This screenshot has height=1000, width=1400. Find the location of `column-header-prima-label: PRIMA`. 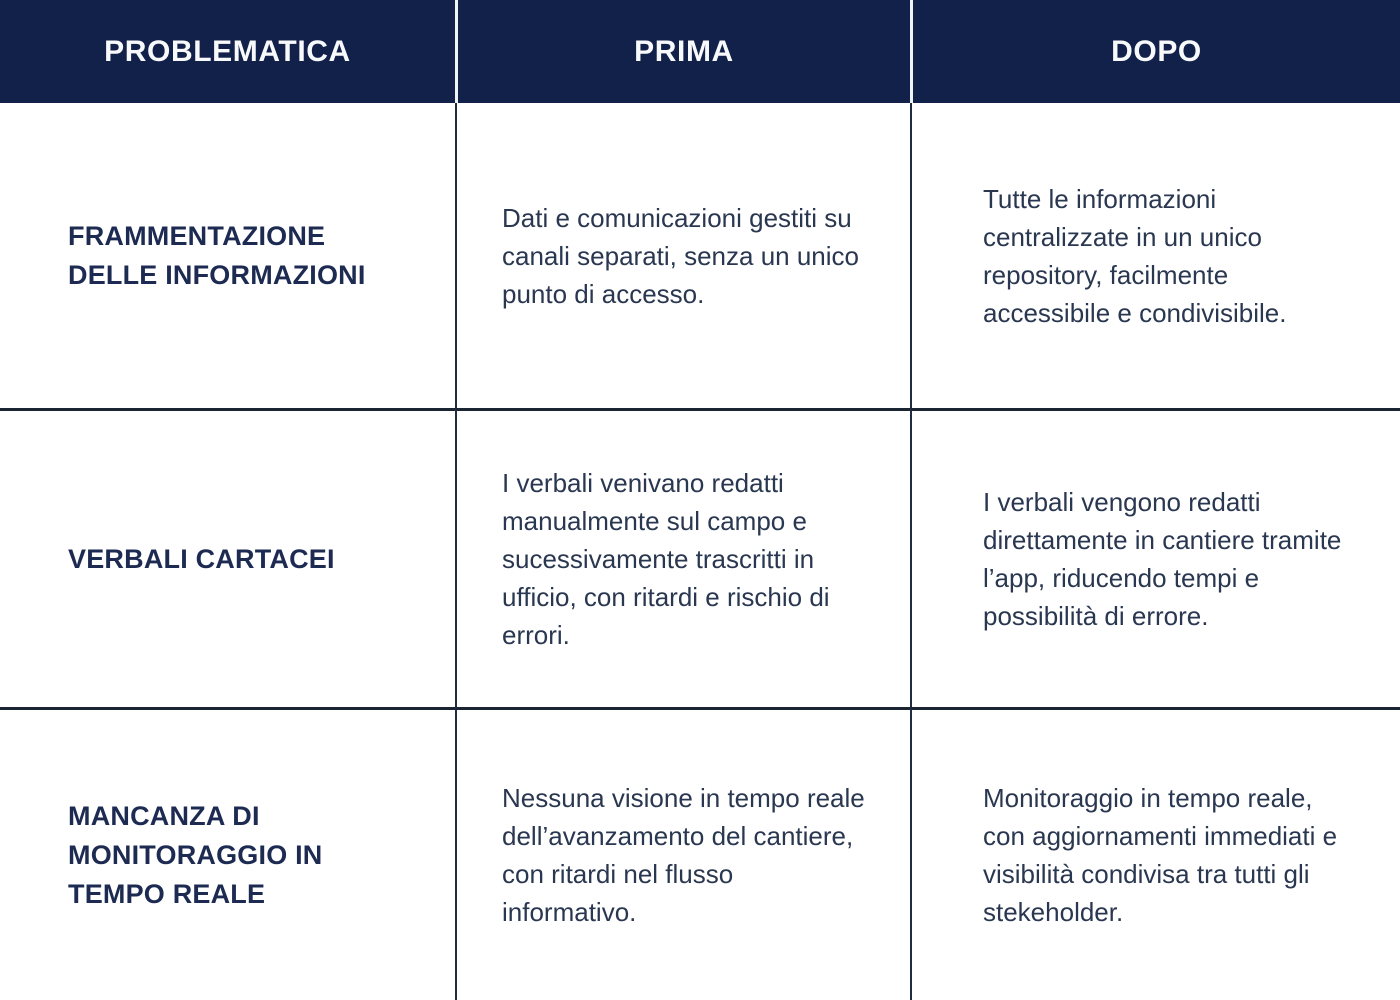

column-header-prima-label: PRIMA is located at coordinates (684, 51).